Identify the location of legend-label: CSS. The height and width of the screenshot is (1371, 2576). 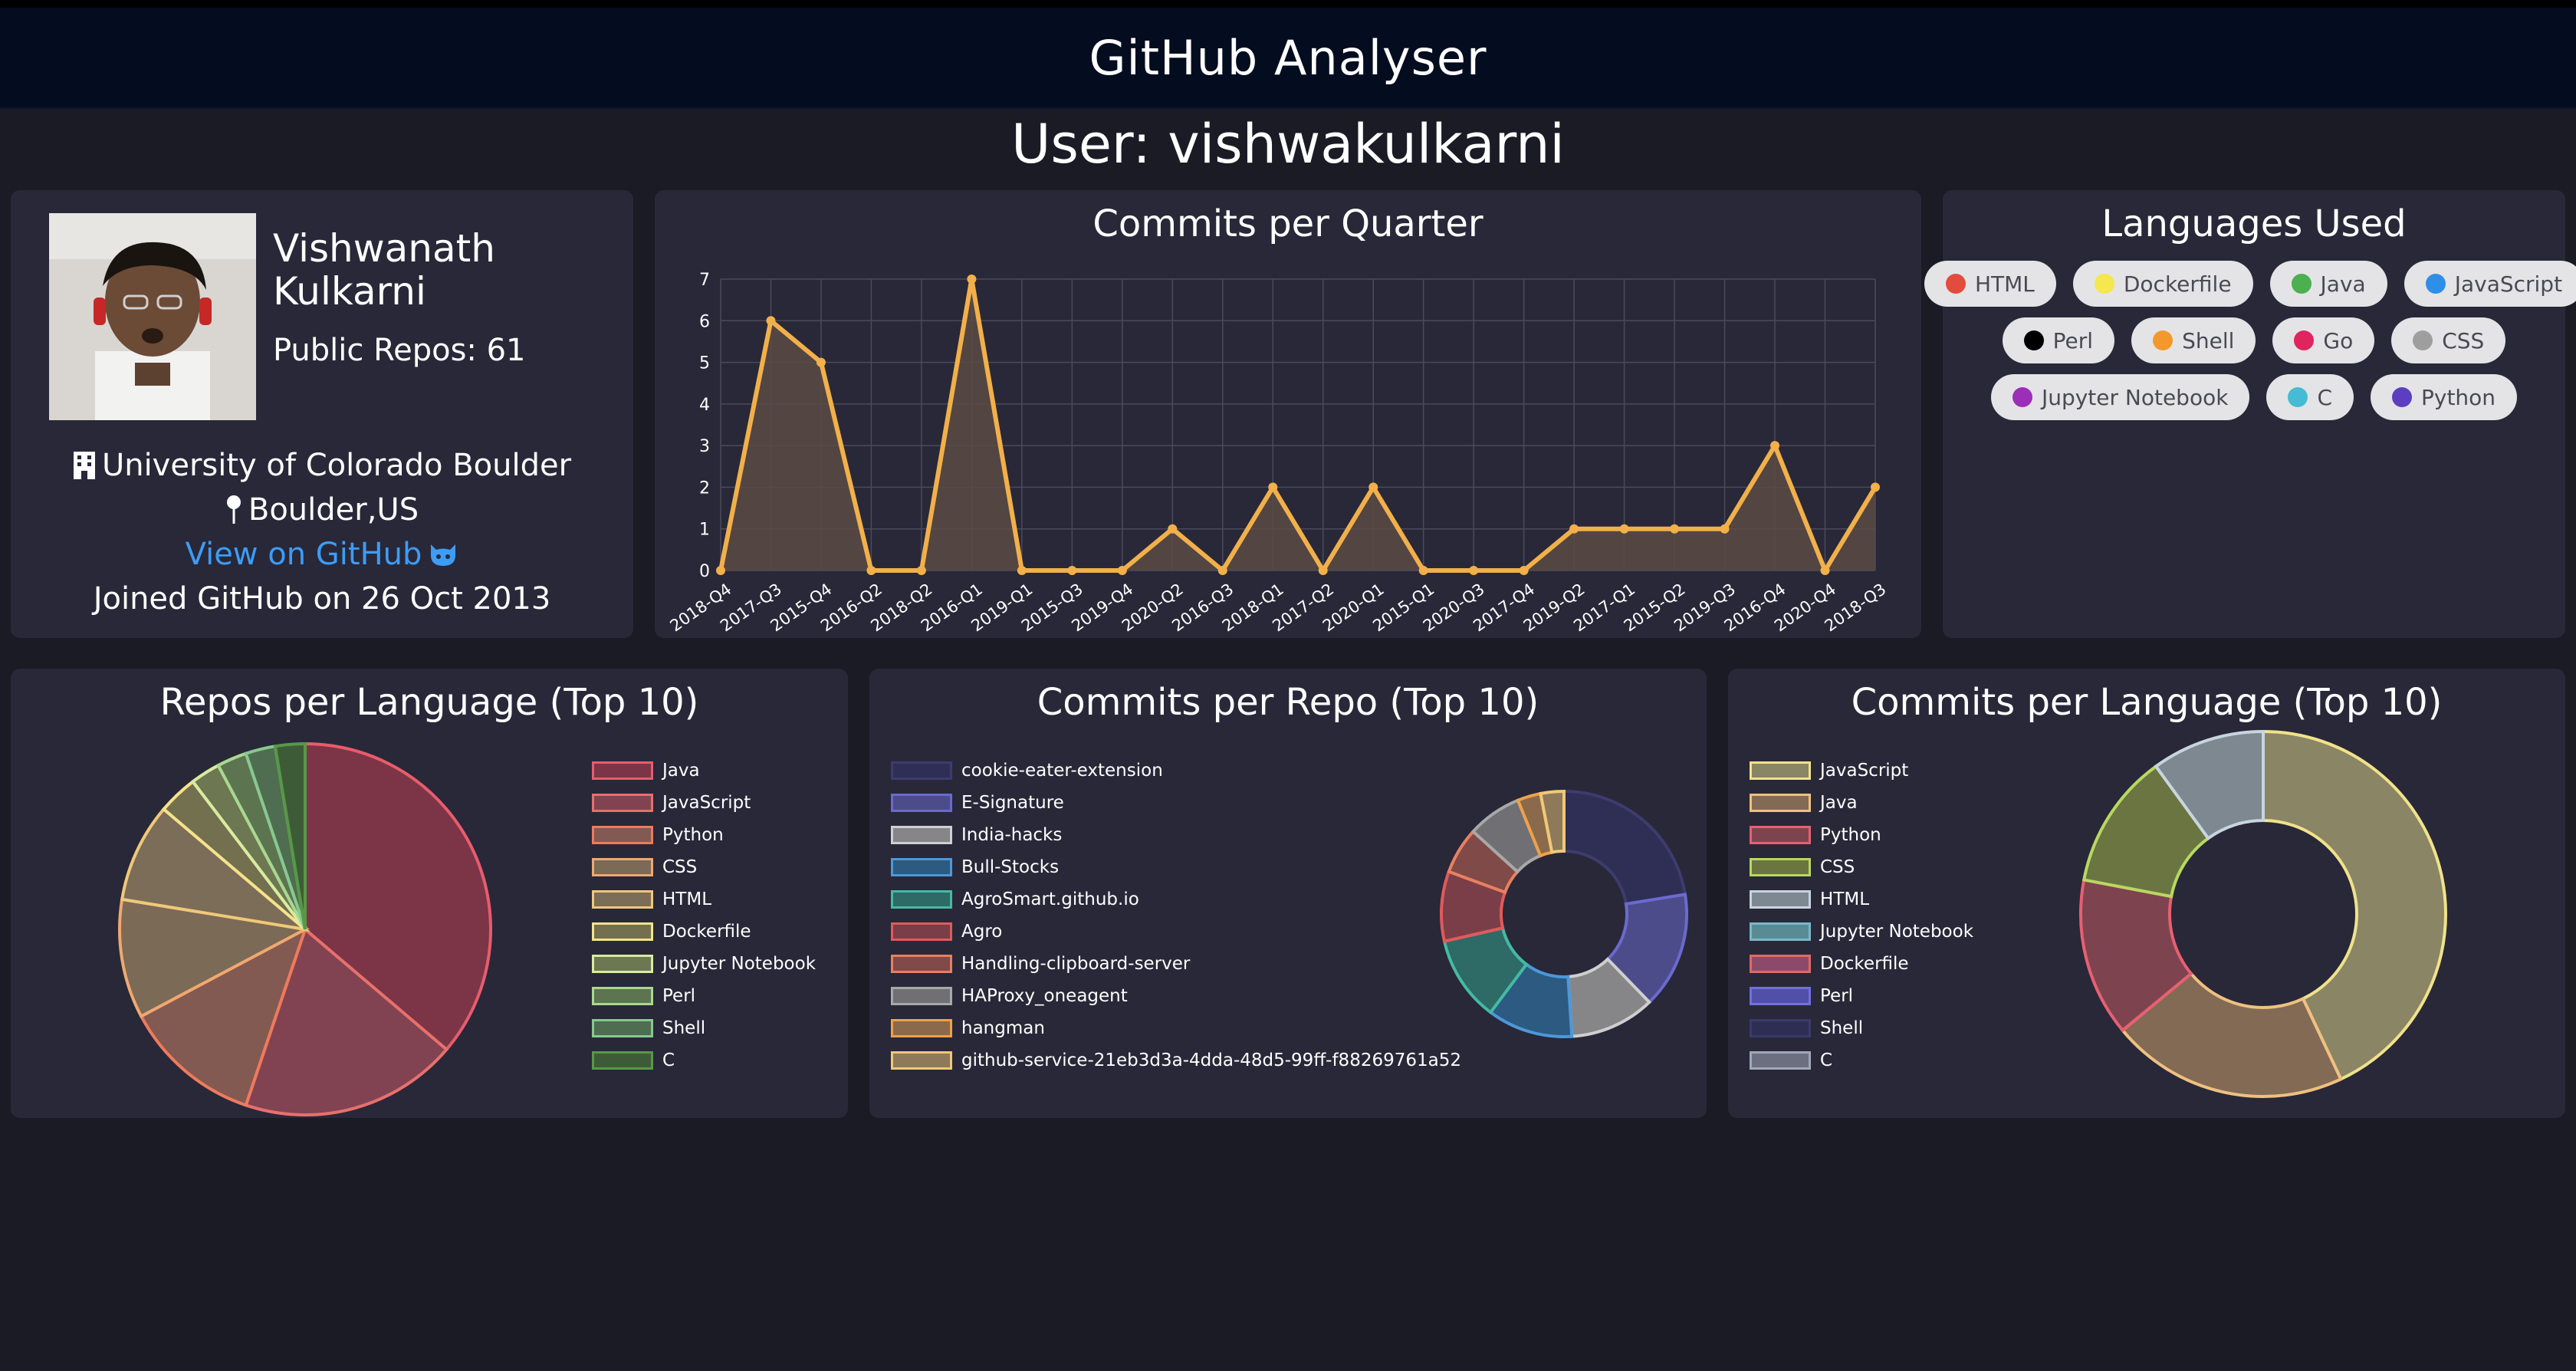
(1837, 867).